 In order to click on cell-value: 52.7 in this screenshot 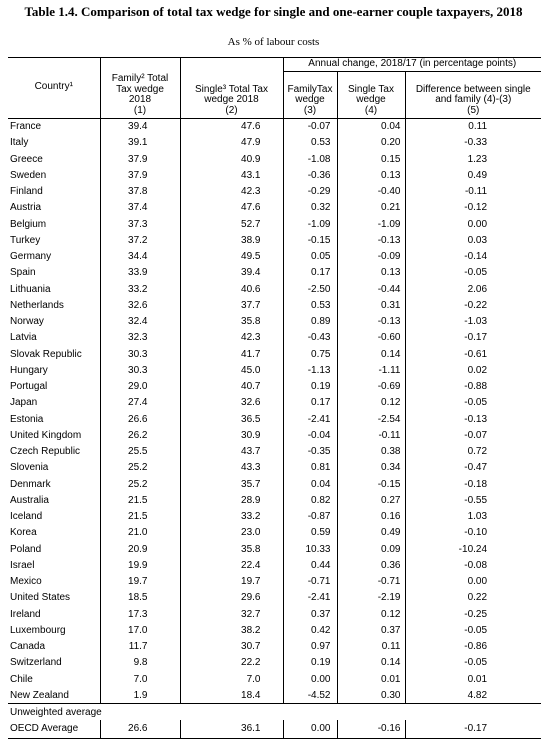, I will do `click(231, 224)`.